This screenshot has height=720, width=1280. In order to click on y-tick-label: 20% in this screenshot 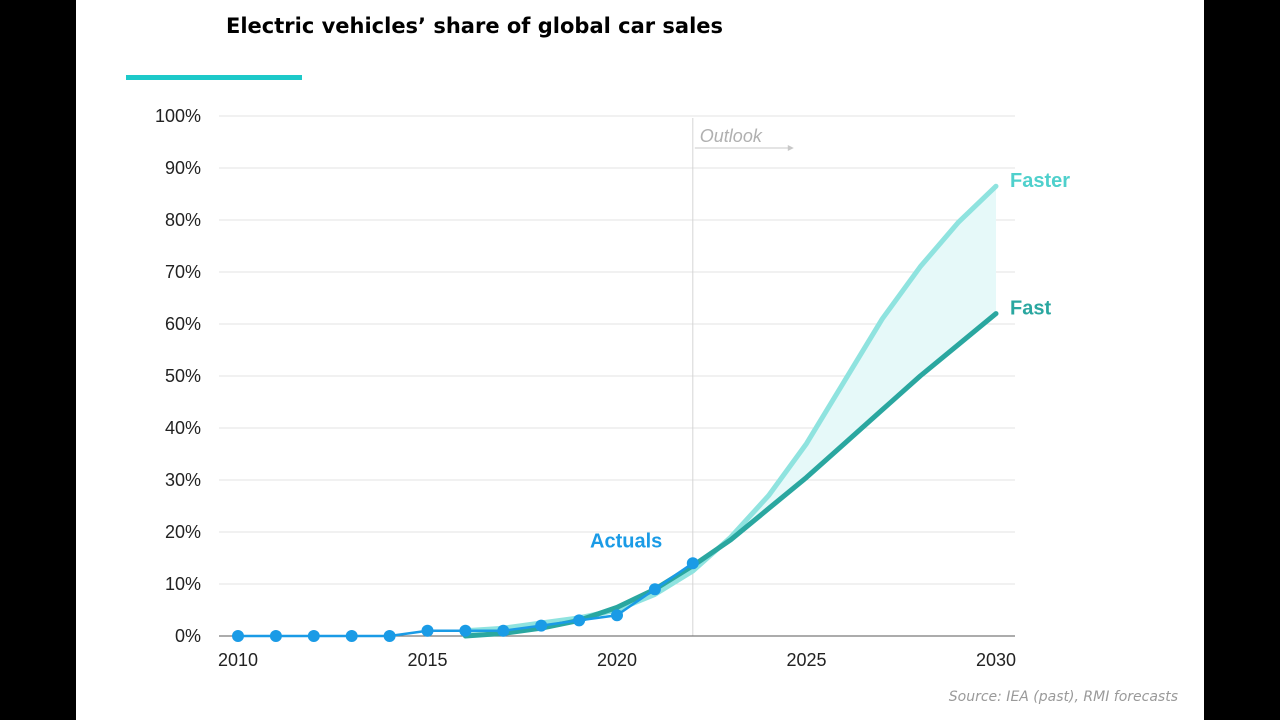, I will do `click(183, 532)`.